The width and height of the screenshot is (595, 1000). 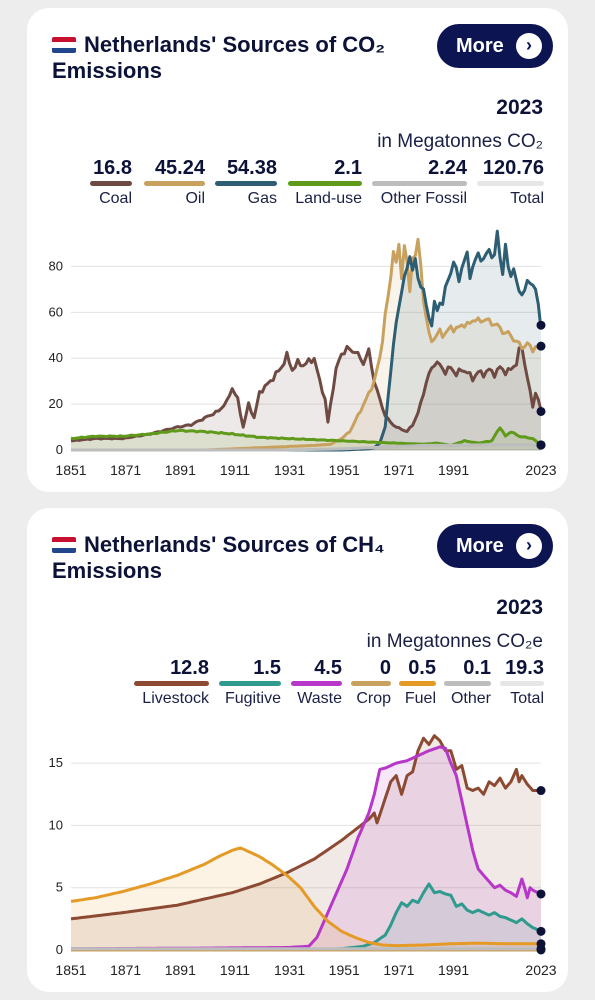 I want to click on legend-label: Oil, so click(x=195, y=198).